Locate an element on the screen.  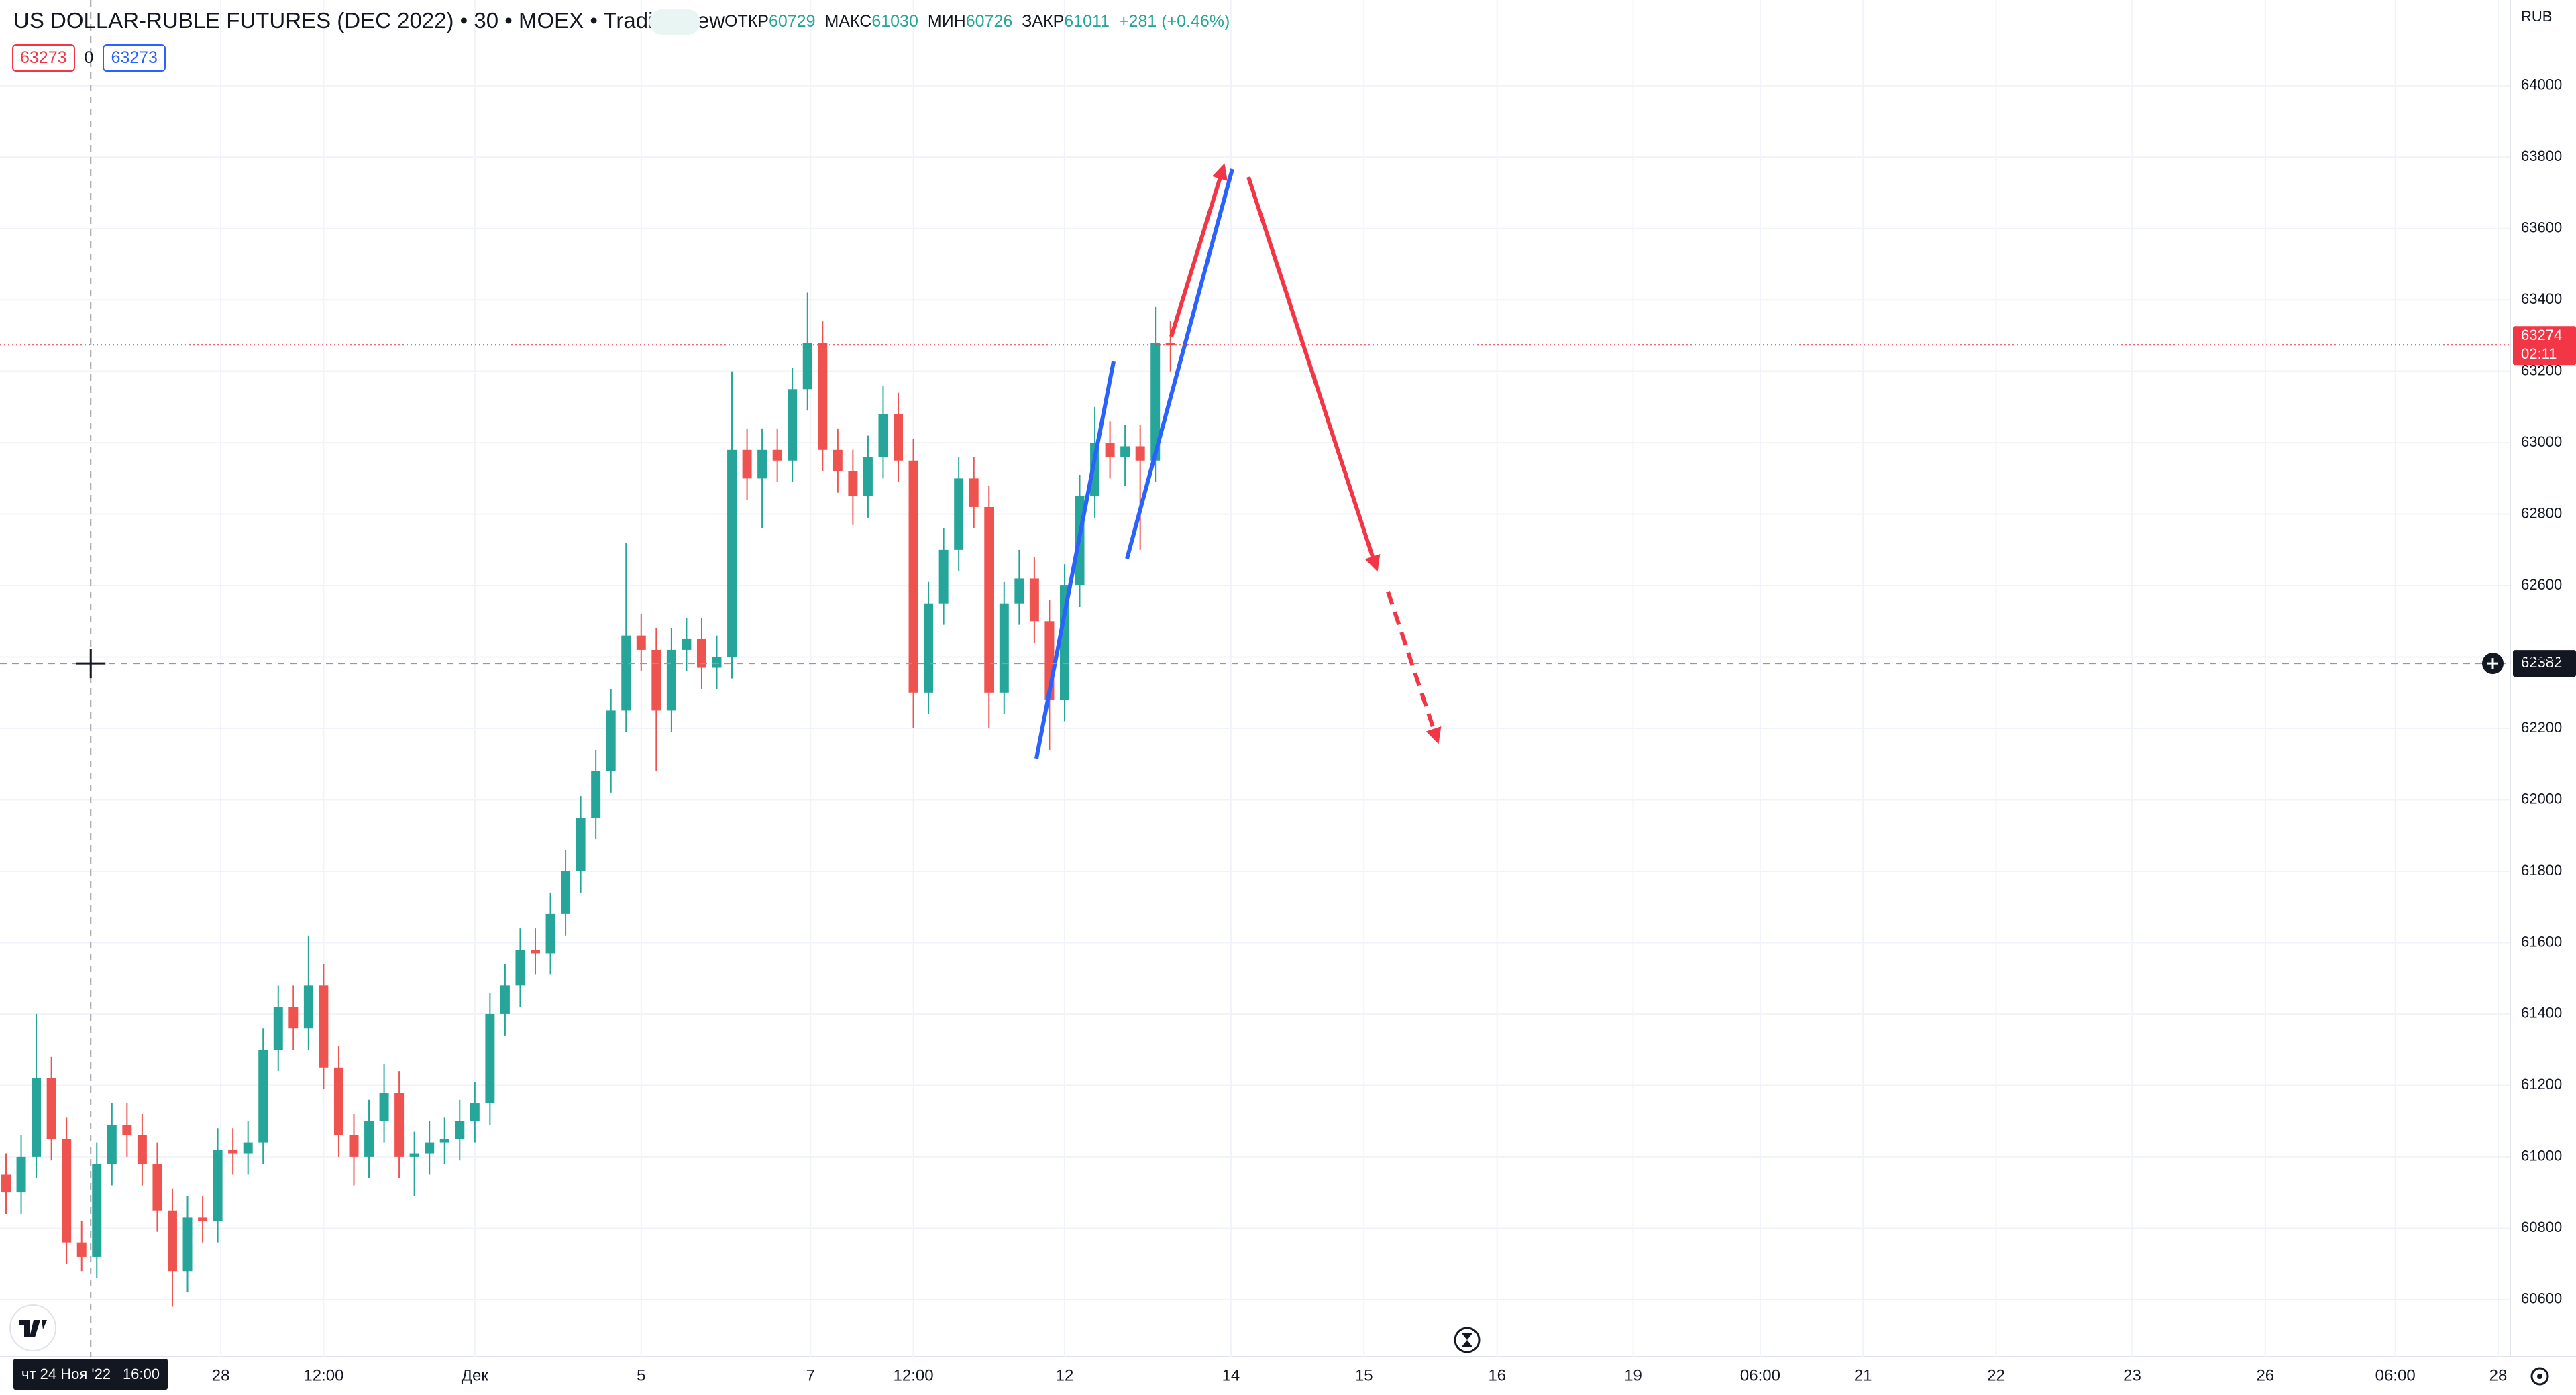
drawings is located at coordinates (1238, 461).